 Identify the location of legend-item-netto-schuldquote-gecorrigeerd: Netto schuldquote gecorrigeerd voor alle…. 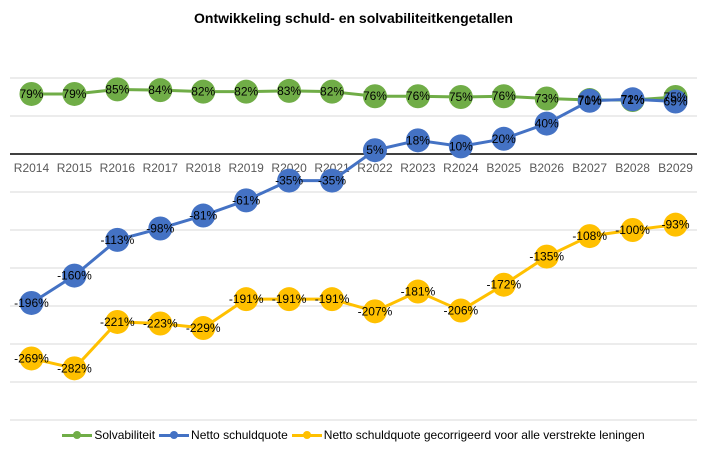
(468, 435).